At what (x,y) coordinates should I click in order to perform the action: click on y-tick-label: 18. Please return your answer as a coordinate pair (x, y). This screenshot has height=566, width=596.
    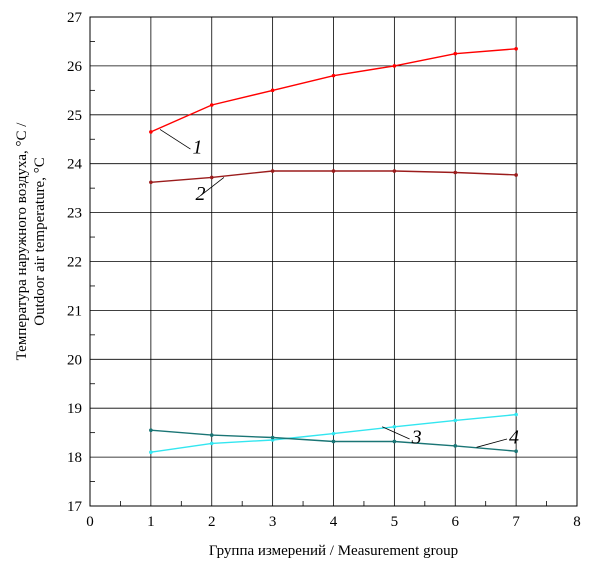
    Looking at the image, I should click on (74, 458).